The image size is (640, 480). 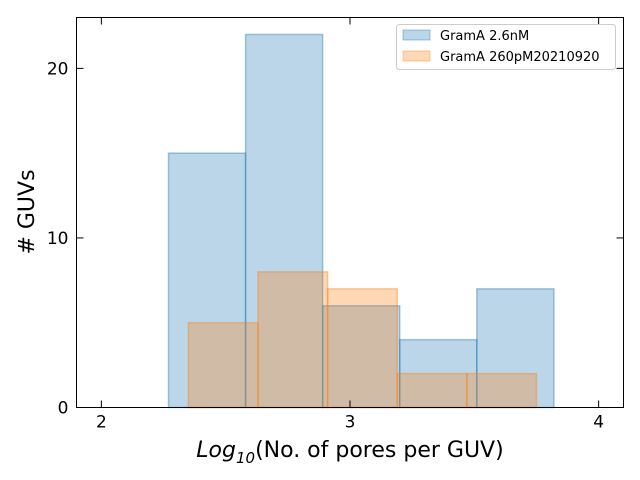 What do you see at coordinates (101, 423) in the screenshot?
I see `x-tick-label: 2` at bounding box center [101, 423].